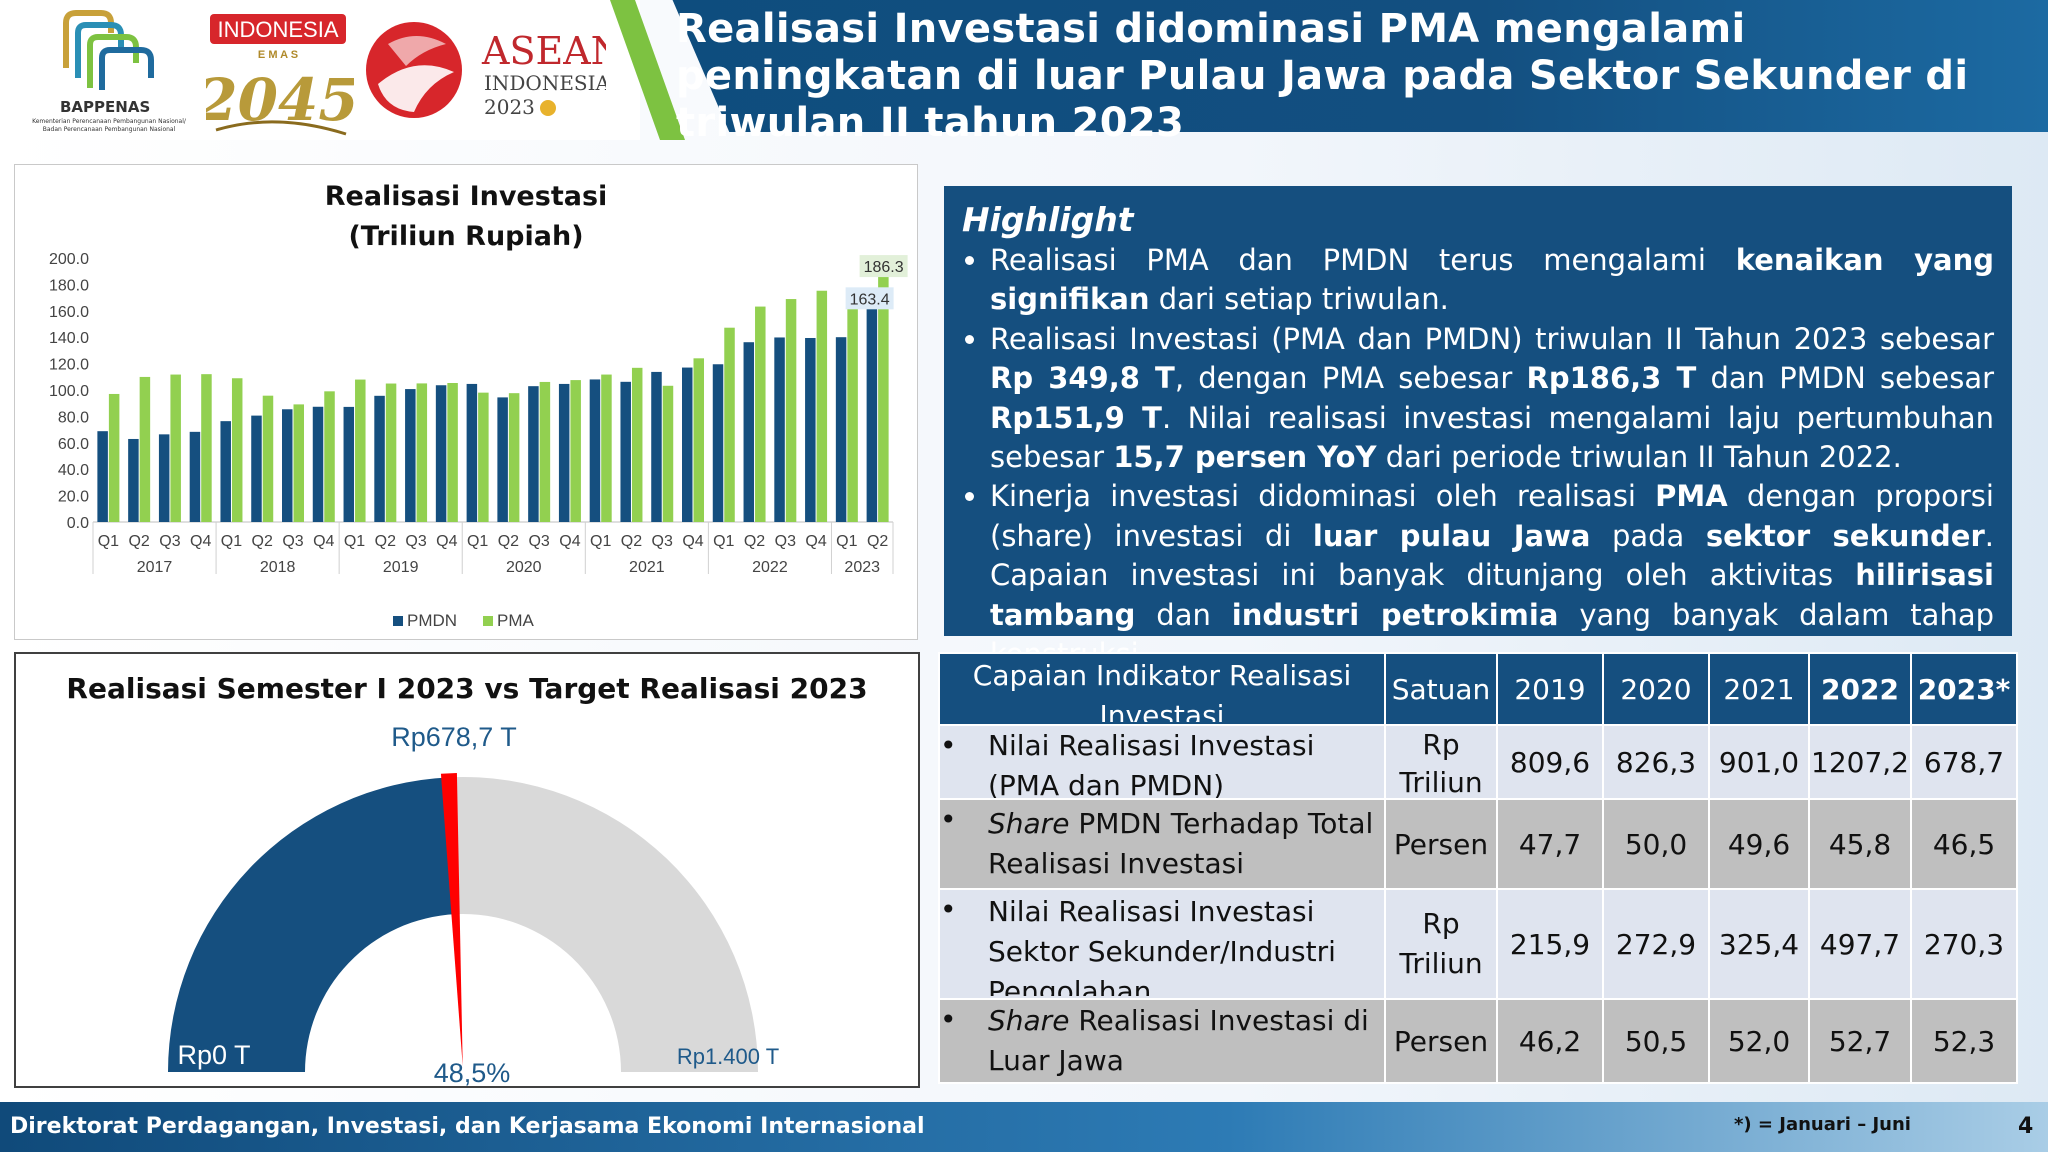 This screenshot has height=1152, width=2048. What do you see at coordinates (280, 75) in the screenshot?
I see `indonesia-emas-2045-logo-icon: INDONESIA E M A S 2045` at bounding box center [280, 75].